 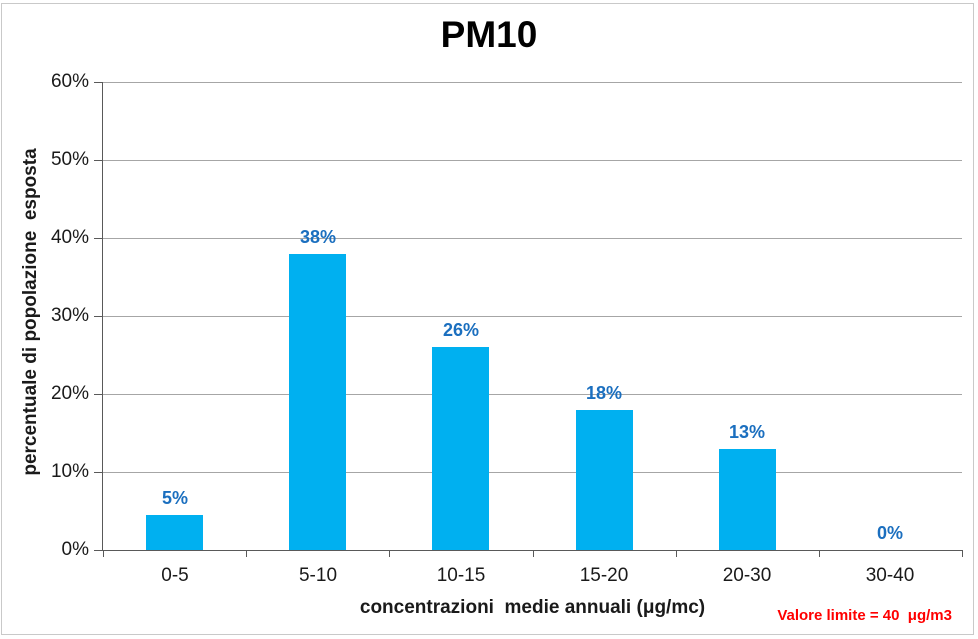 I want to click on x-category-label: 30-40, so click(x=890, y=575).